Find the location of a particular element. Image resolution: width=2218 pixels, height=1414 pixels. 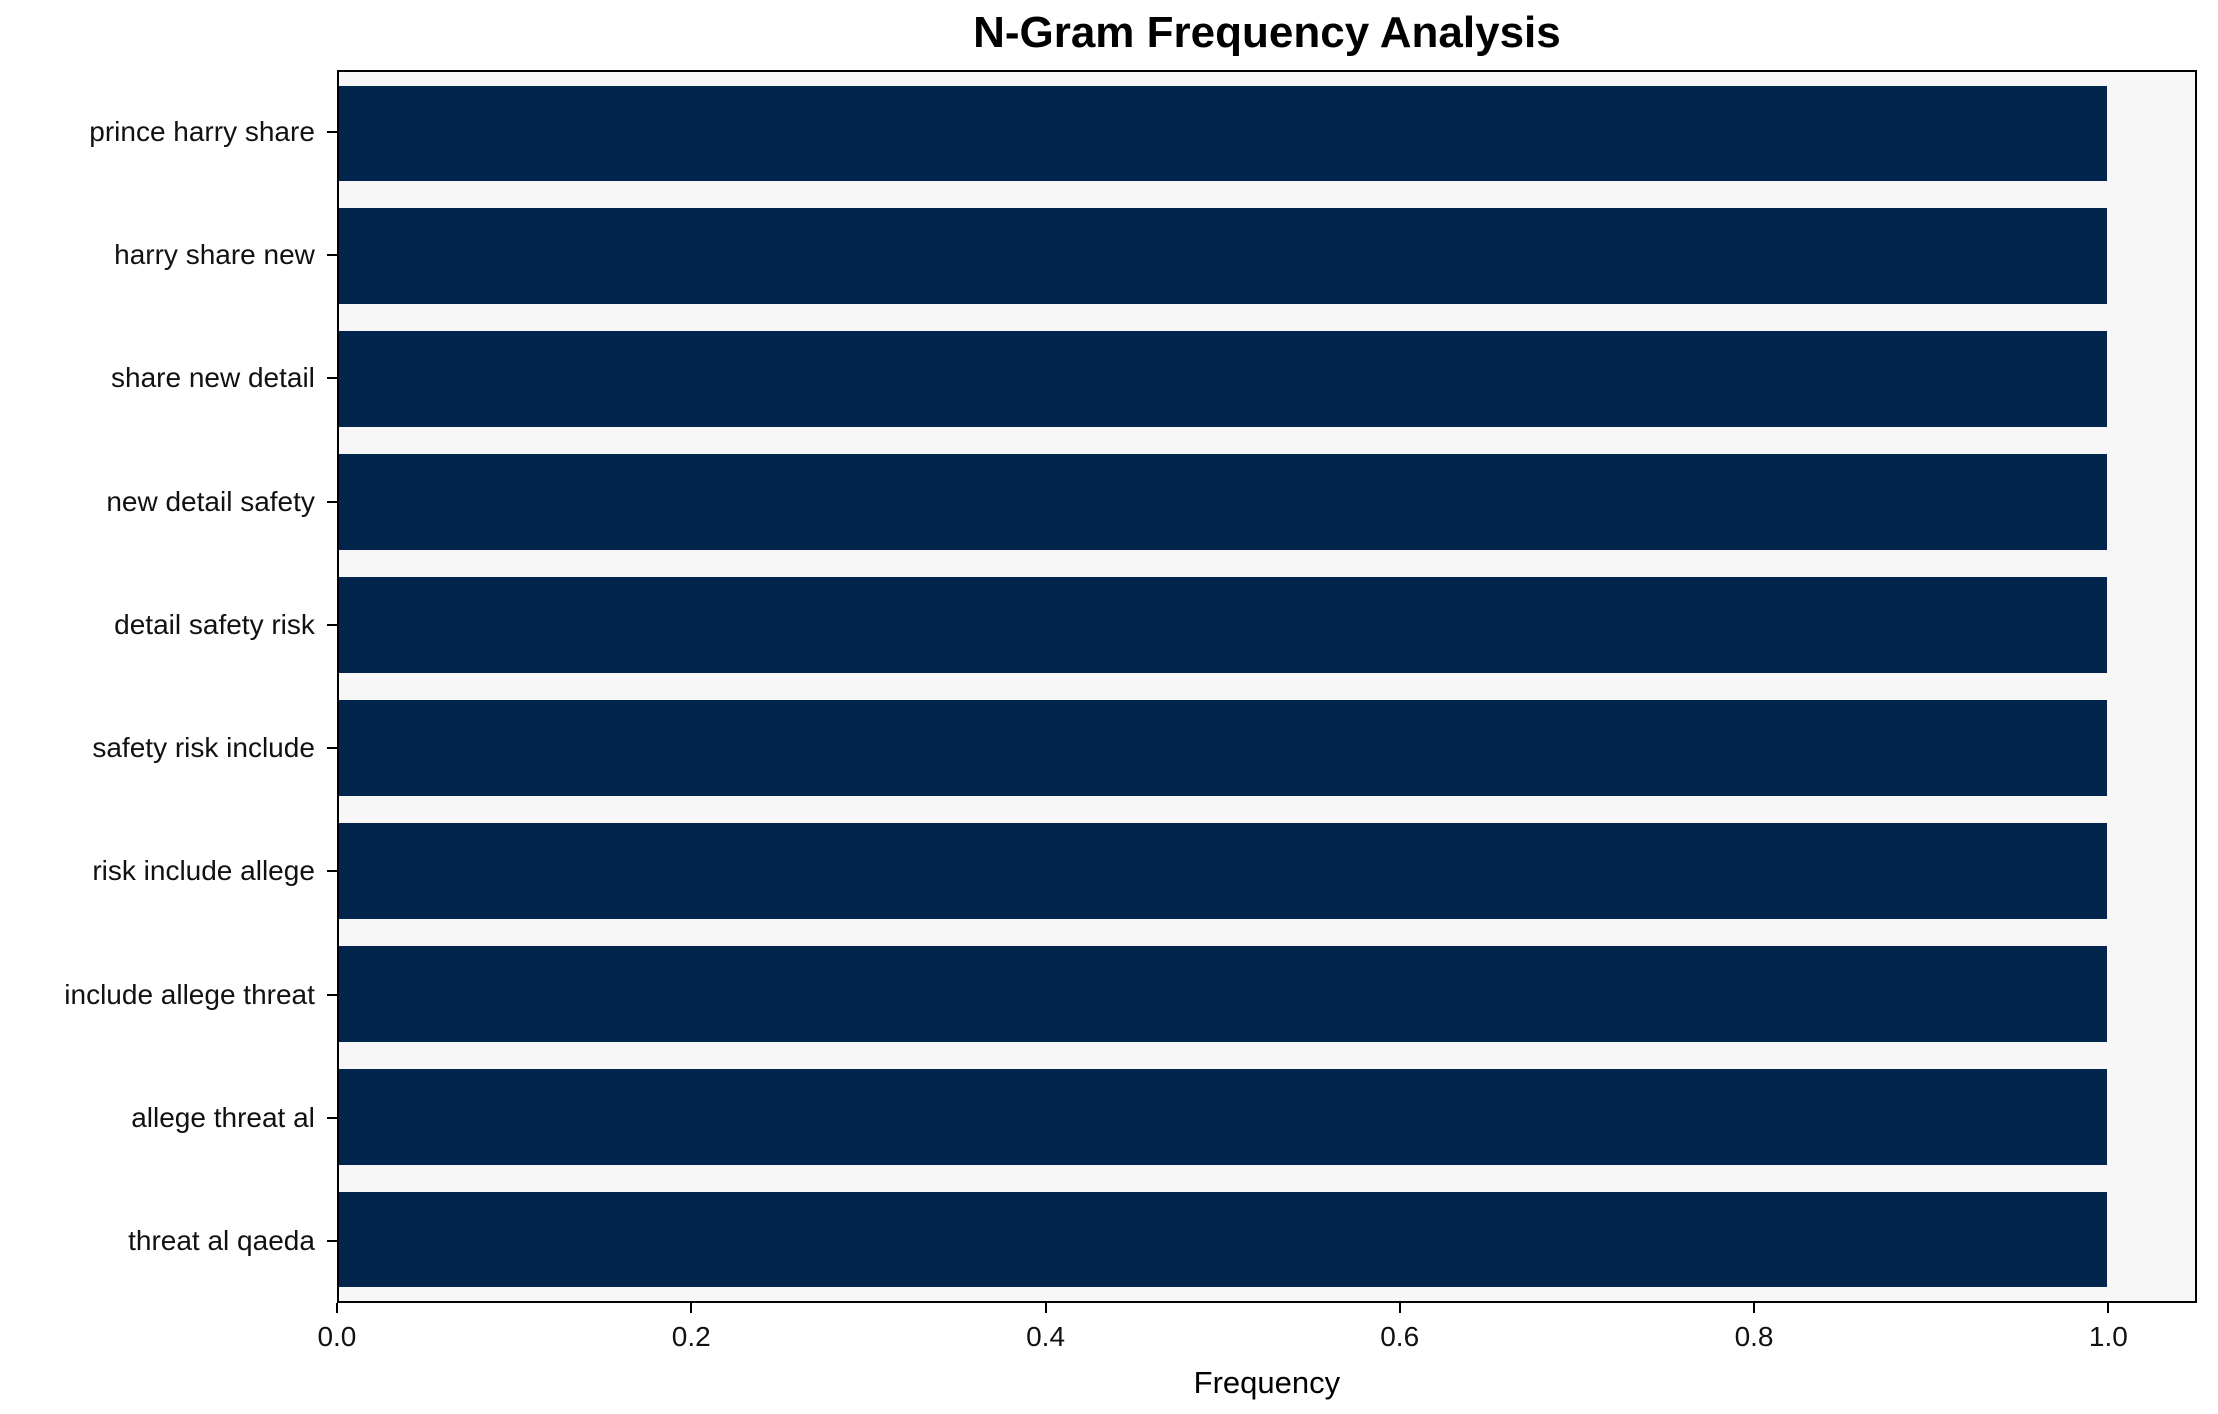

x-tick-label: 0.6 is located at coordinates (1400, 1336).